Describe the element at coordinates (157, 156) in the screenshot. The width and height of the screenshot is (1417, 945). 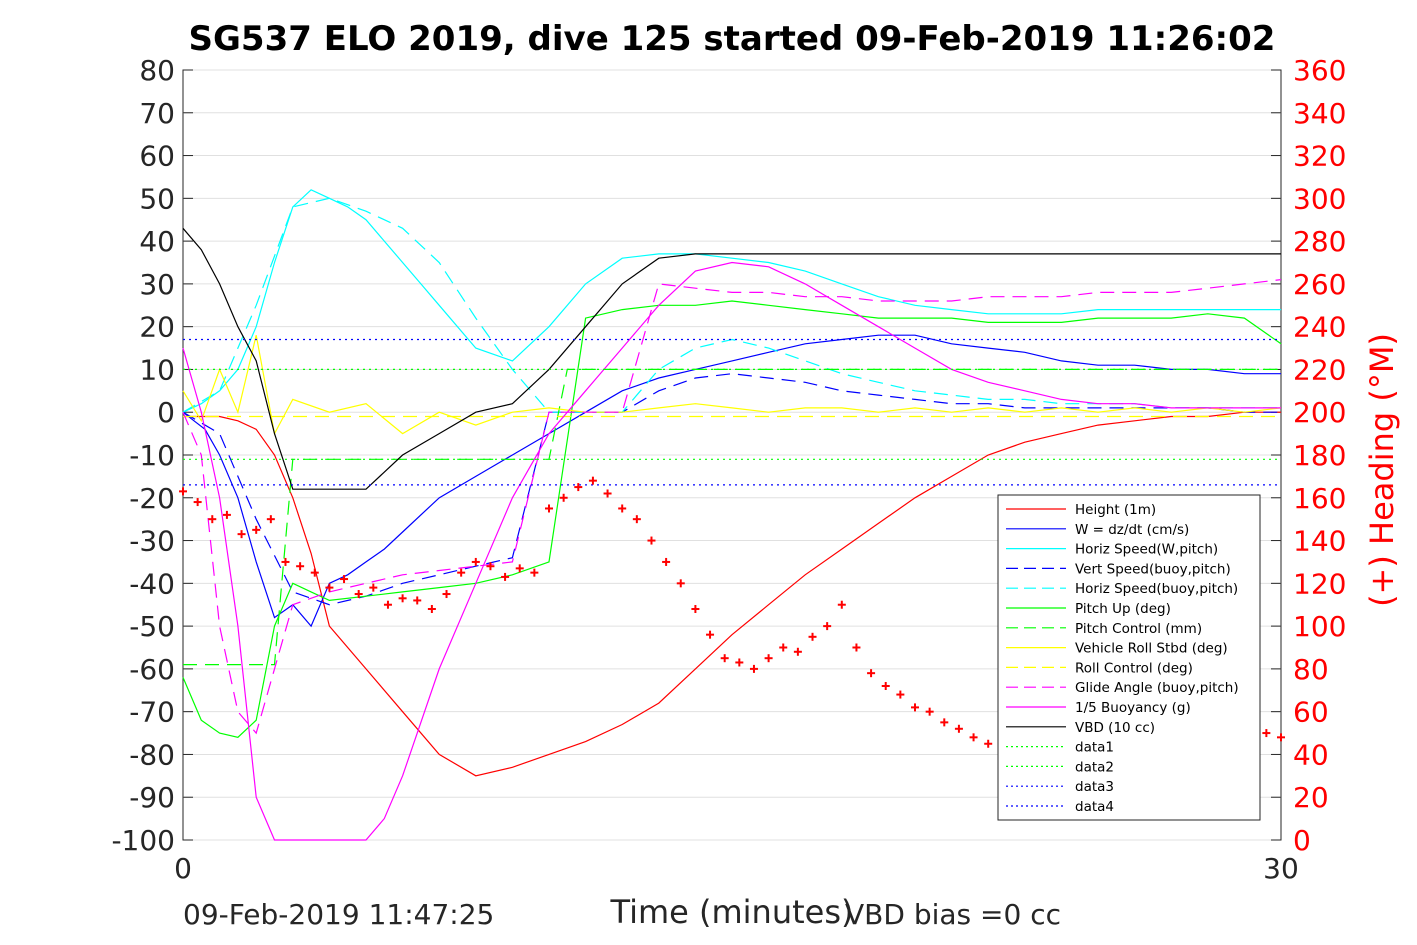
I see `y-tick-label: 60` at that location.